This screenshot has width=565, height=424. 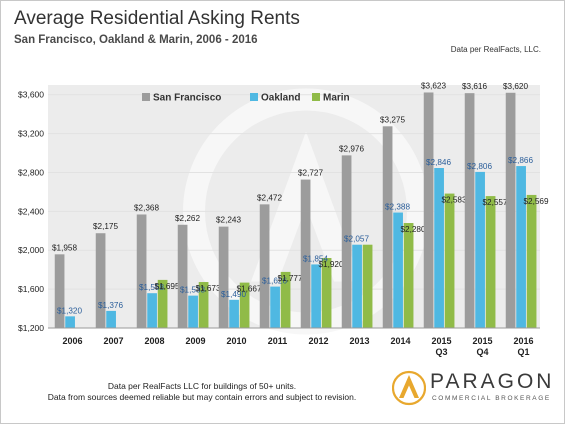 What do you see at coordinates (166, 286) in the screenshot?
I see `marin-data-label: $1,695` at bounding box center [166, 286].